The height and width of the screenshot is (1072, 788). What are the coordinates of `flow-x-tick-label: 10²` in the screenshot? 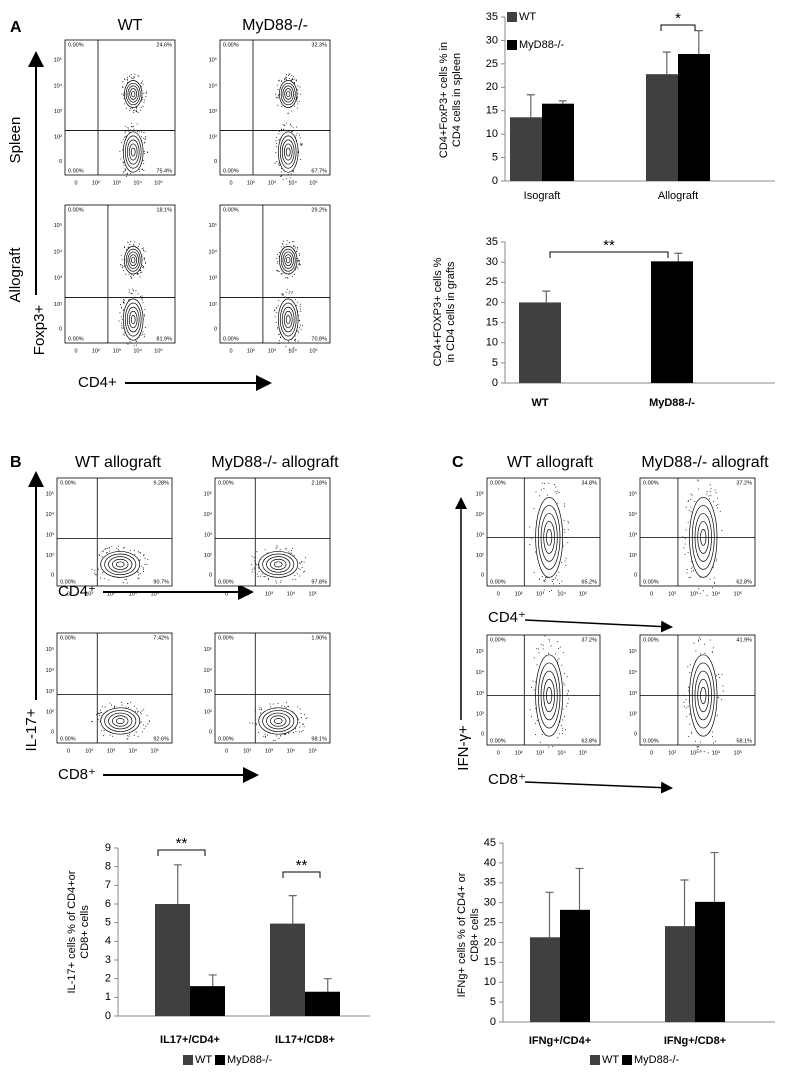 It's located at (251, 183).